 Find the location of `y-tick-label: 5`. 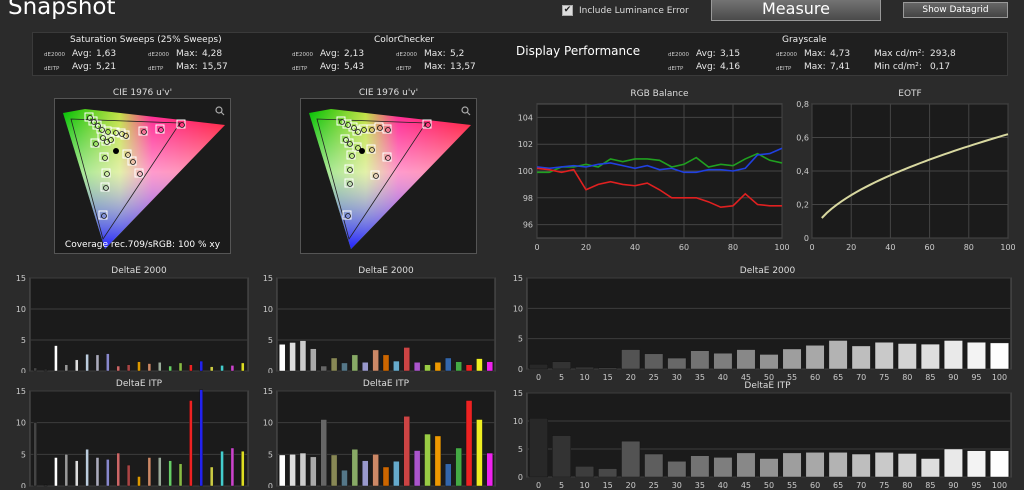

y-tick-label: 5 is located at coordinates (23, 454).